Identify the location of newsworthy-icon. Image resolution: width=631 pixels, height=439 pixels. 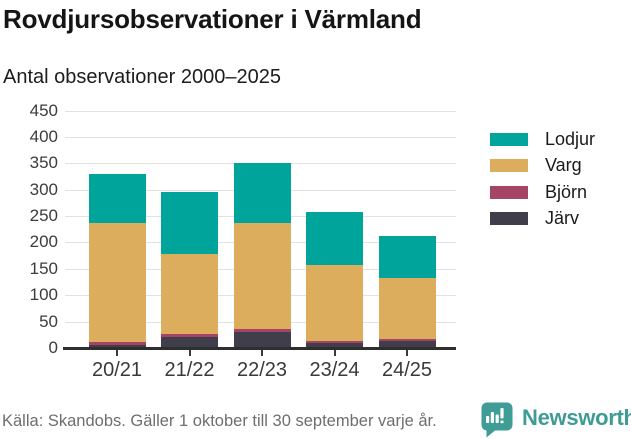
(497, 420).